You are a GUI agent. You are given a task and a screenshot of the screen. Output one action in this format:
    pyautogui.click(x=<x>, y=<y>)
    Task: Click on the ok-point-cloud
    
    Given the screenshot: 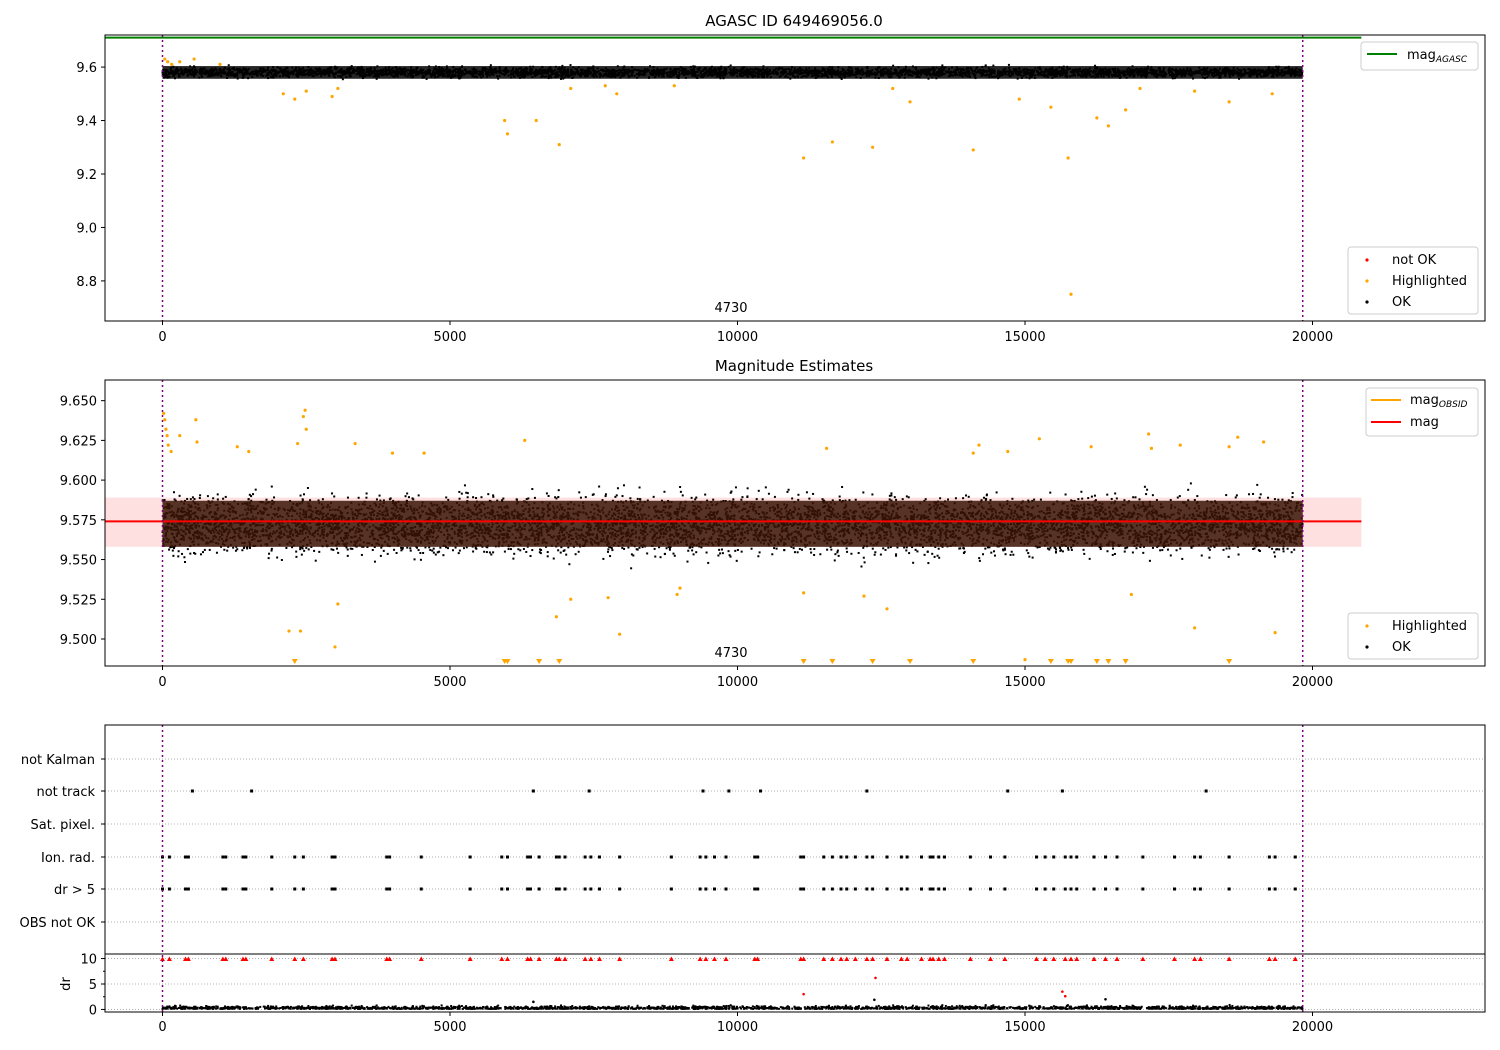 What is the action you would take?
    pyautogui.click(x=732, y=72)
    